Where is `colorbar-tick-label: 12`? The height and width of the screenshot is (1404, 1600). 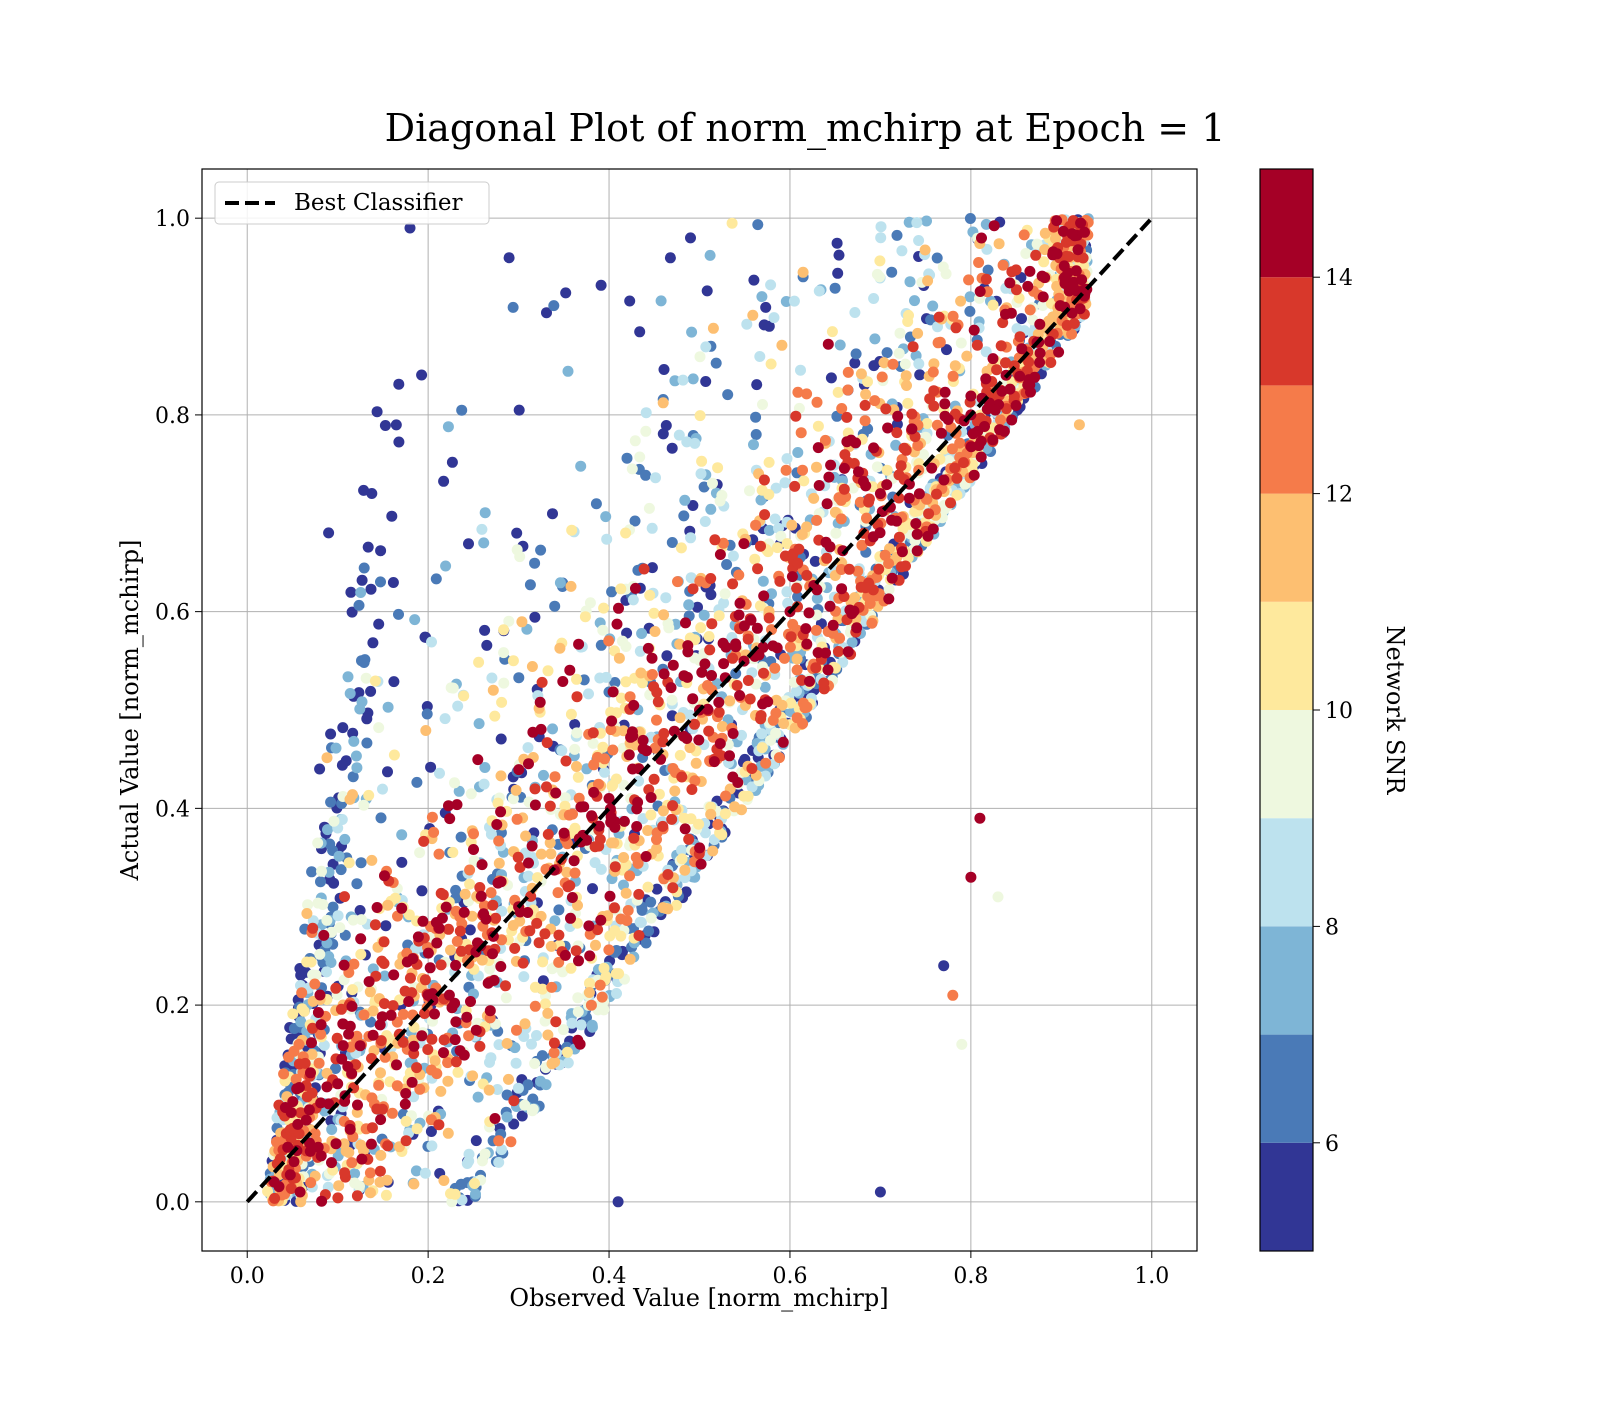 colorbar-tick-label: 12 is located at coordinates (1339, 495).